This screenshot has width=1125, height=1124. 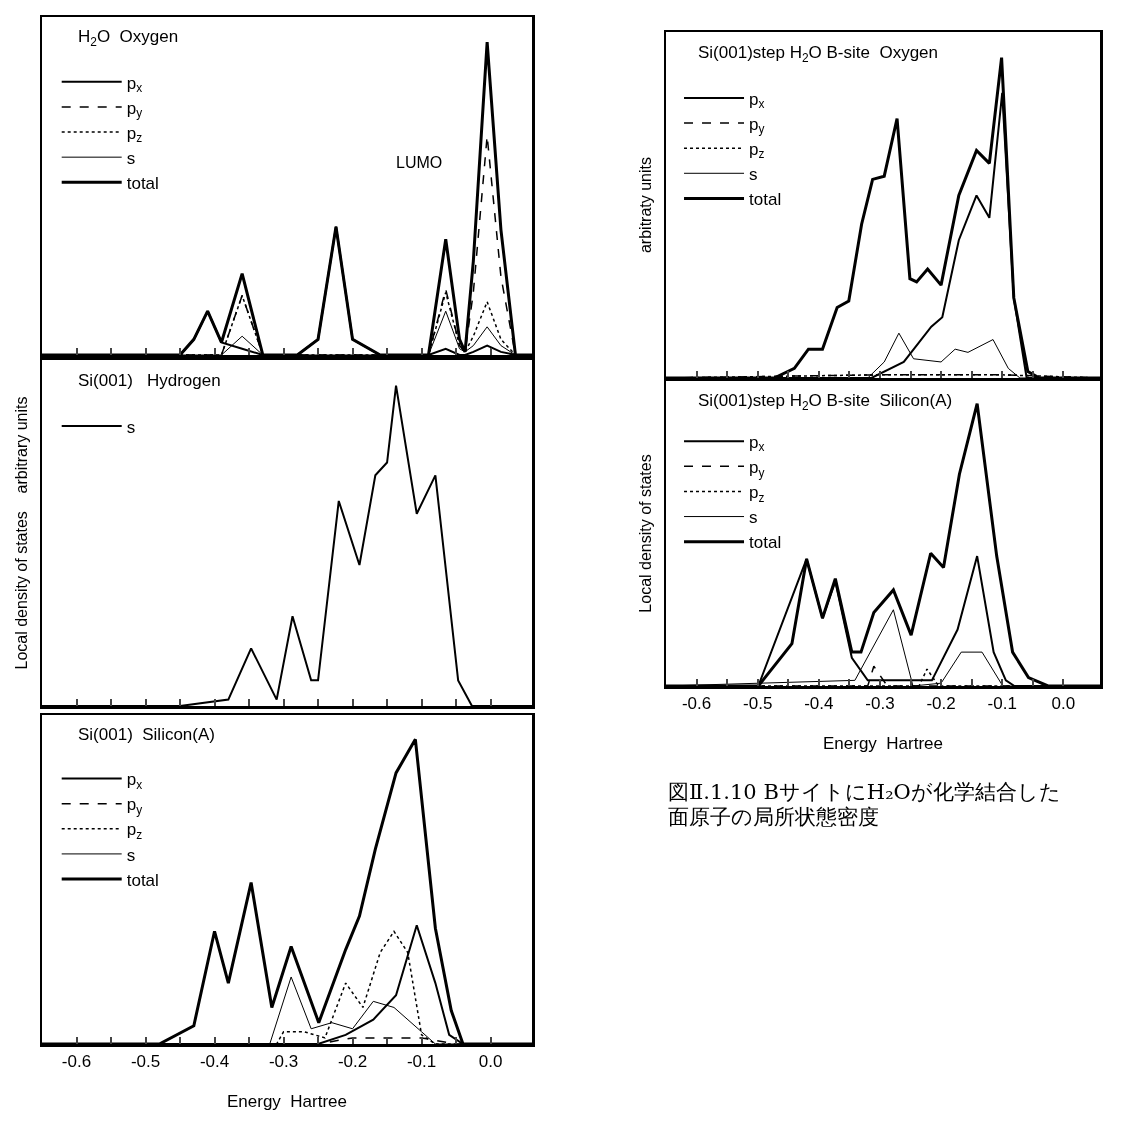 I want to click on chart-title: H$_{2}$O Oxygen, so click(x=128, y=38).